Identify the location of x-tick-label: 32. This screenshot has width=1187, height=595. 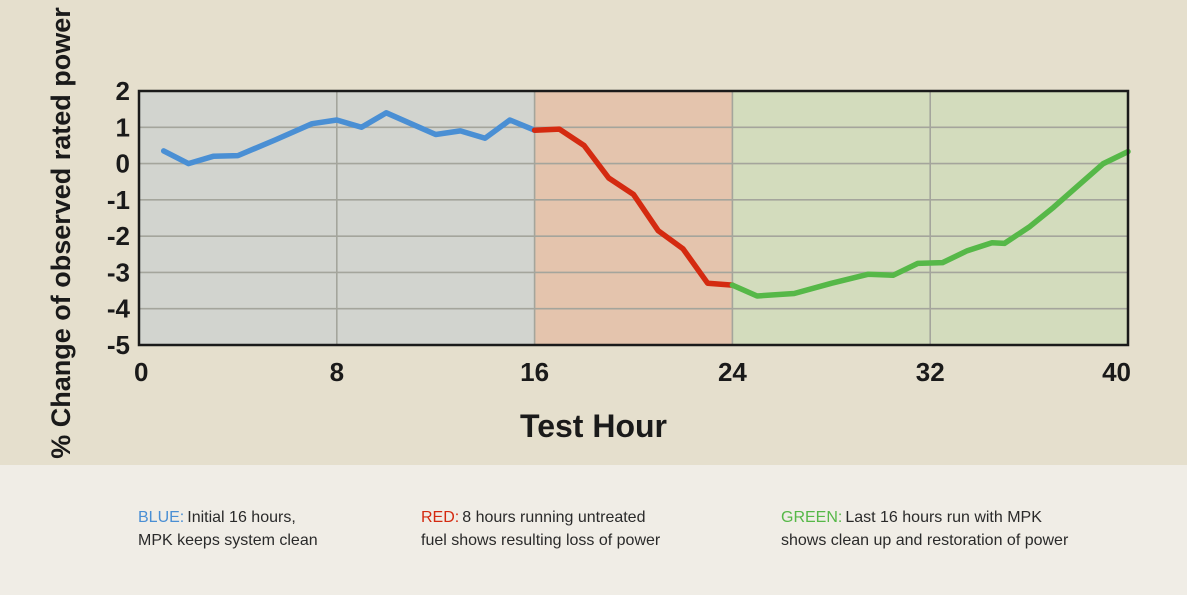
(930, 372).